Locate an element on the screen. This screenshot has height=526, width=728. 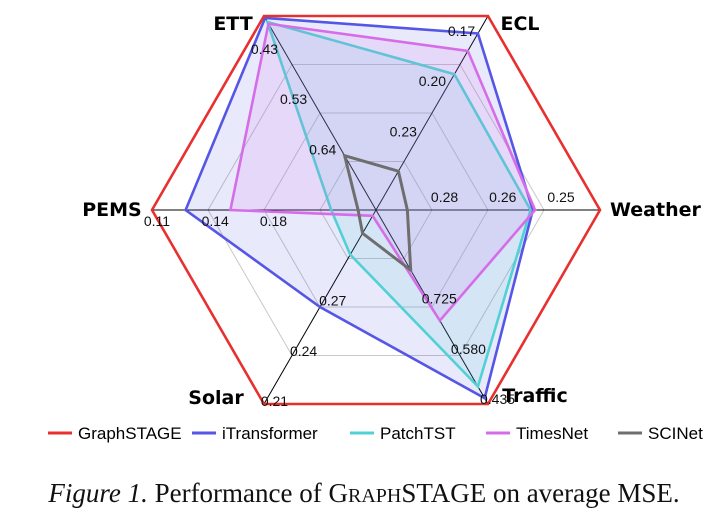
caption-text-before: Performance of is located at coordinates (241, 493).